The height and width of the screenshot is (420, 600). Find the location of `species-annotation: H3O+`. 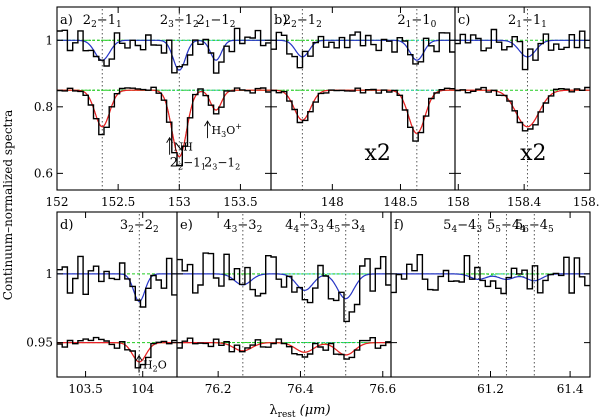

species-annotation: H3O+ is located at coordinates (227, 130).